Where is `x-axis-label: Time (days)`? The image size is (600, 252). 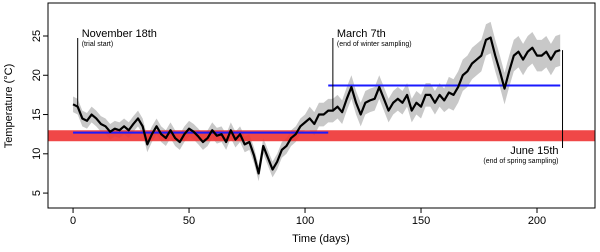 x-axis-label: Time (days) is located at coordinates (321, 239).